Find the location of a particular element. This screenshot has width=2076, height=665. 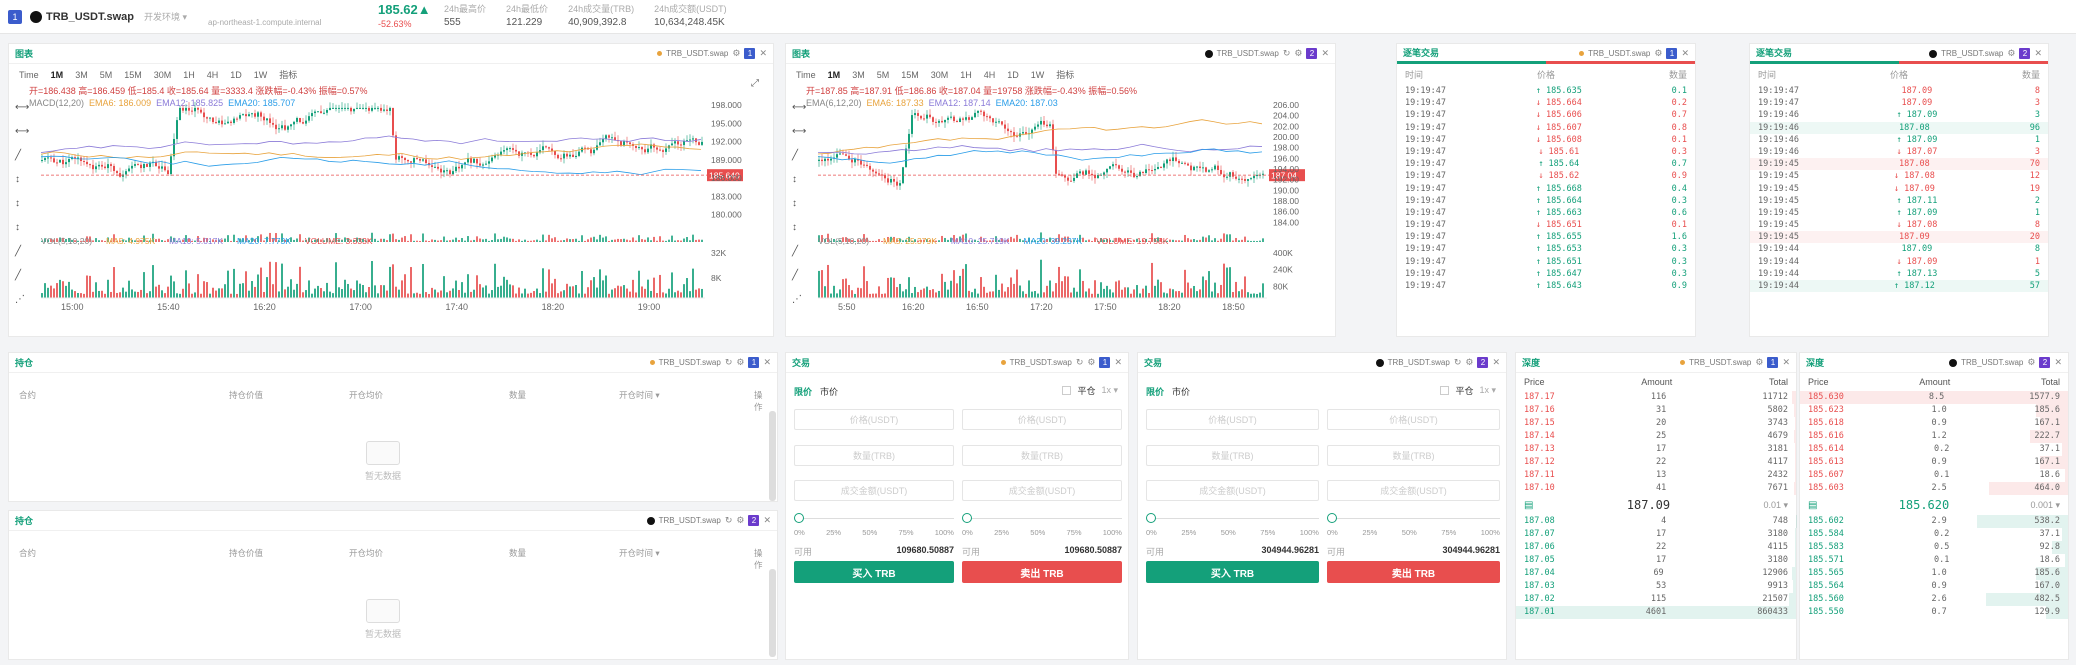

ask-row: 185.607 0.1 18.6 is located at coordinates (1934, 475).